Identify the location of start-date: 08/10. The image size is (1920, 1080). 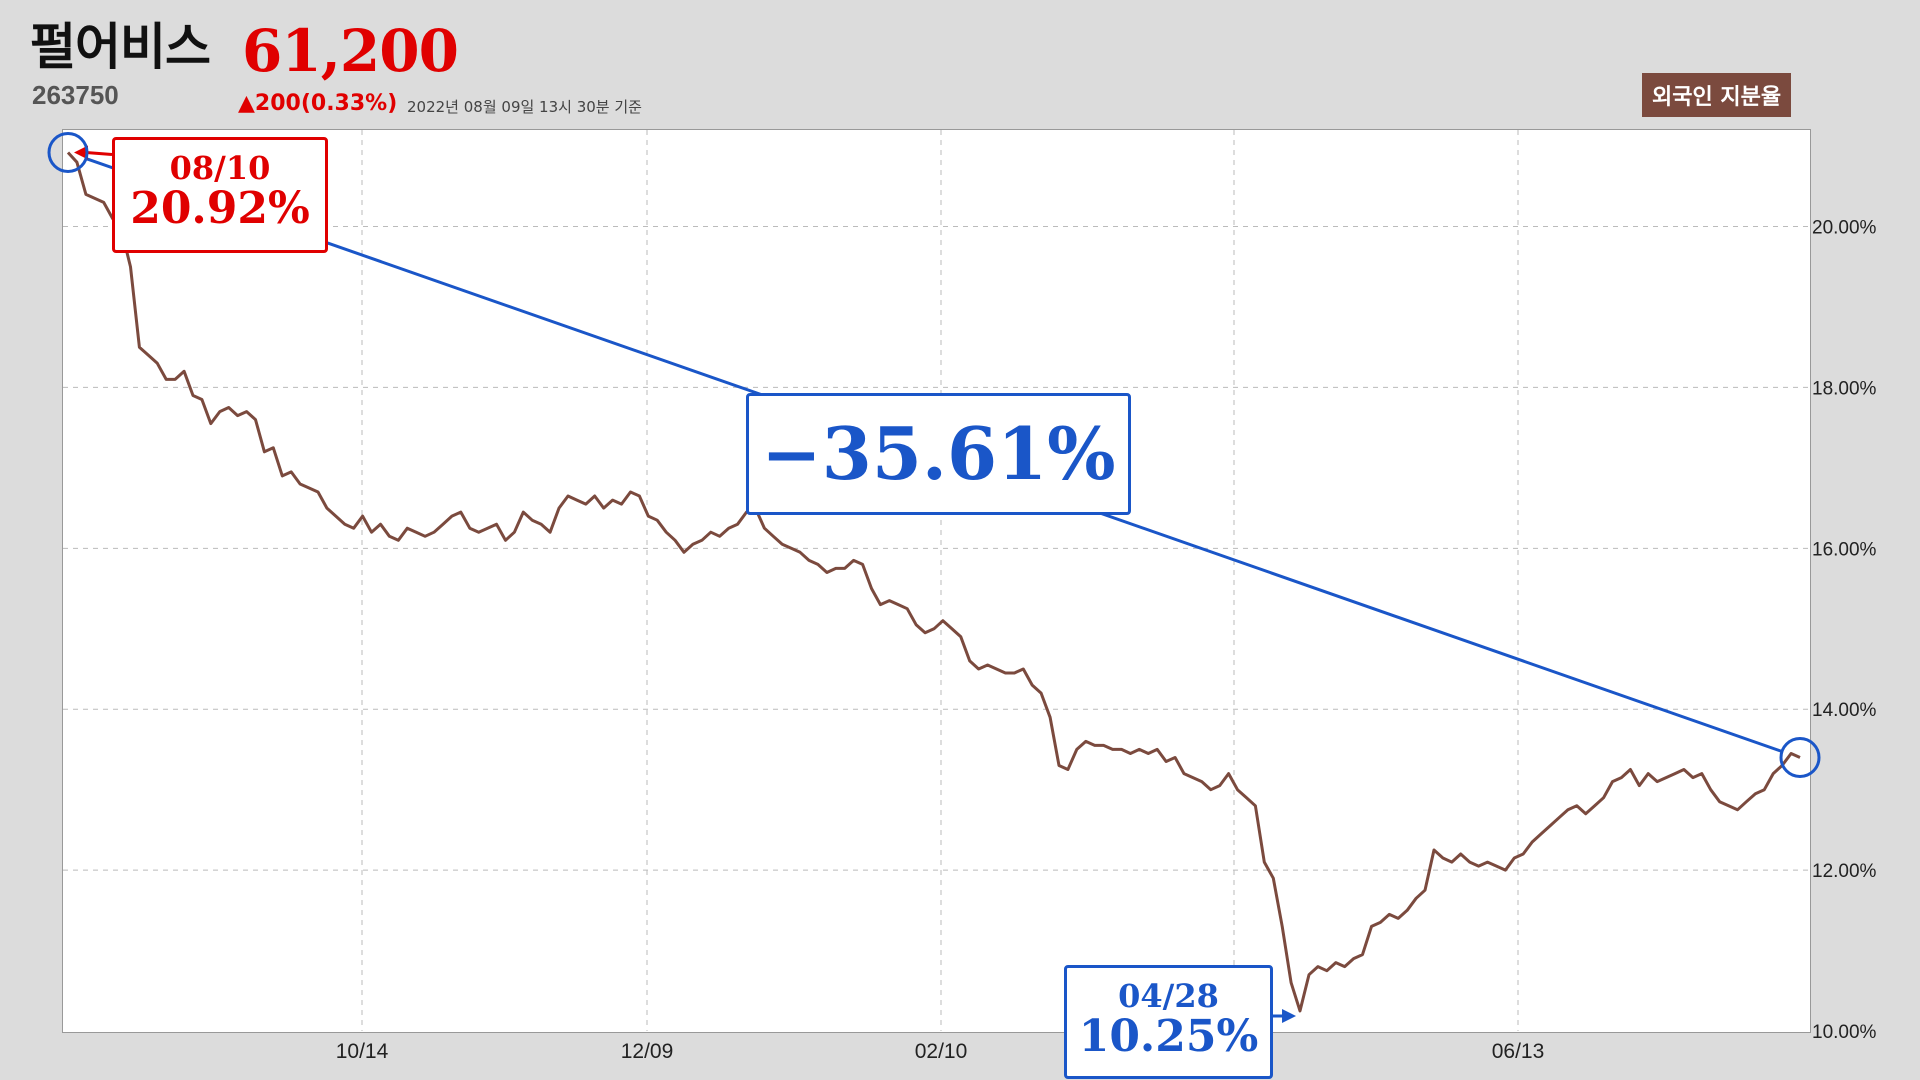
(220, 168).